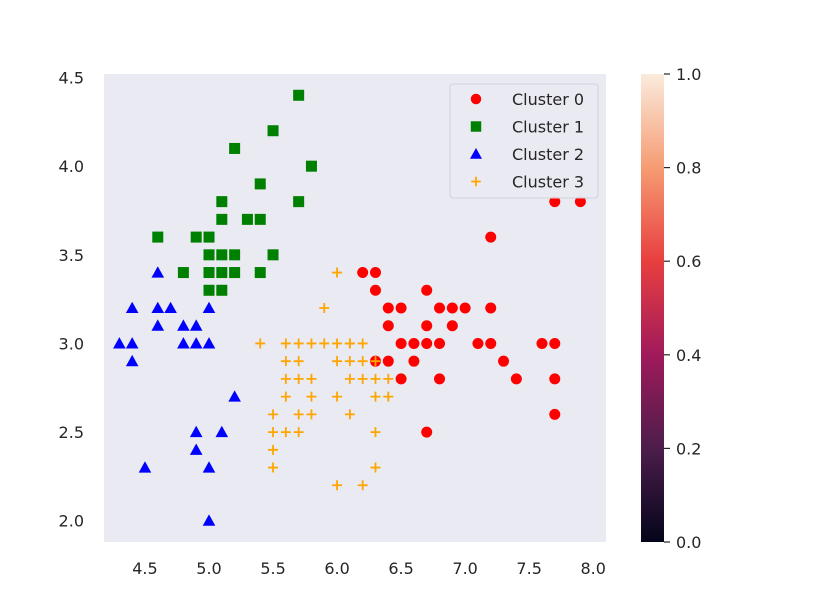  I want to click on y-tick-label: 4.0, so click(71, 166).